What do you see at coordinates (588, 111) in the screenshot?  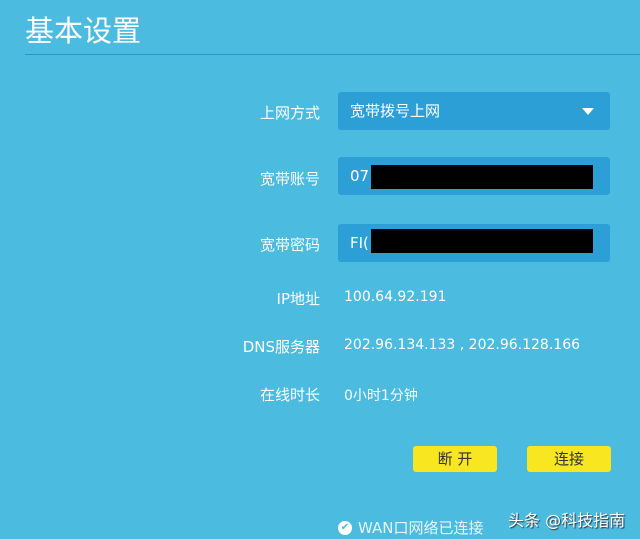 I see `dropdown-caret-icon` at bounding box center [588, 111].